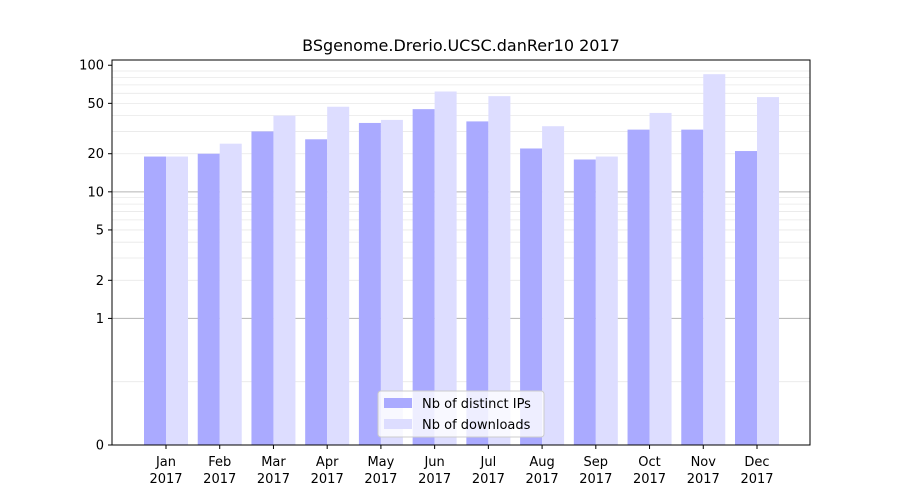 This screenshot has width=900, height=500. I want to click on x-tick-label-month: Jan, so click(165, 462).